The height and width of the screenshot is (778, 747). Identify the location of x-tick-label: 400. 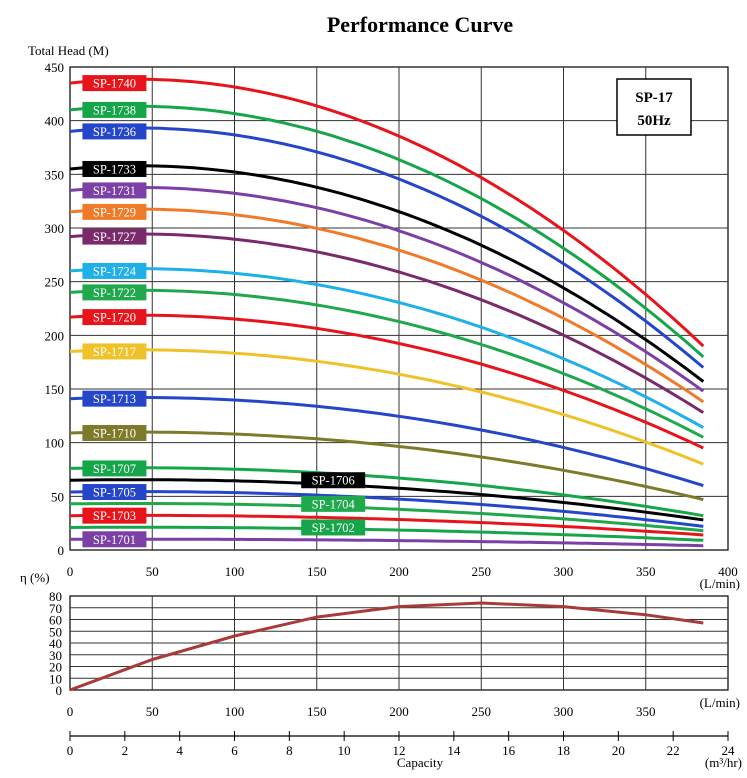
(728, 571).